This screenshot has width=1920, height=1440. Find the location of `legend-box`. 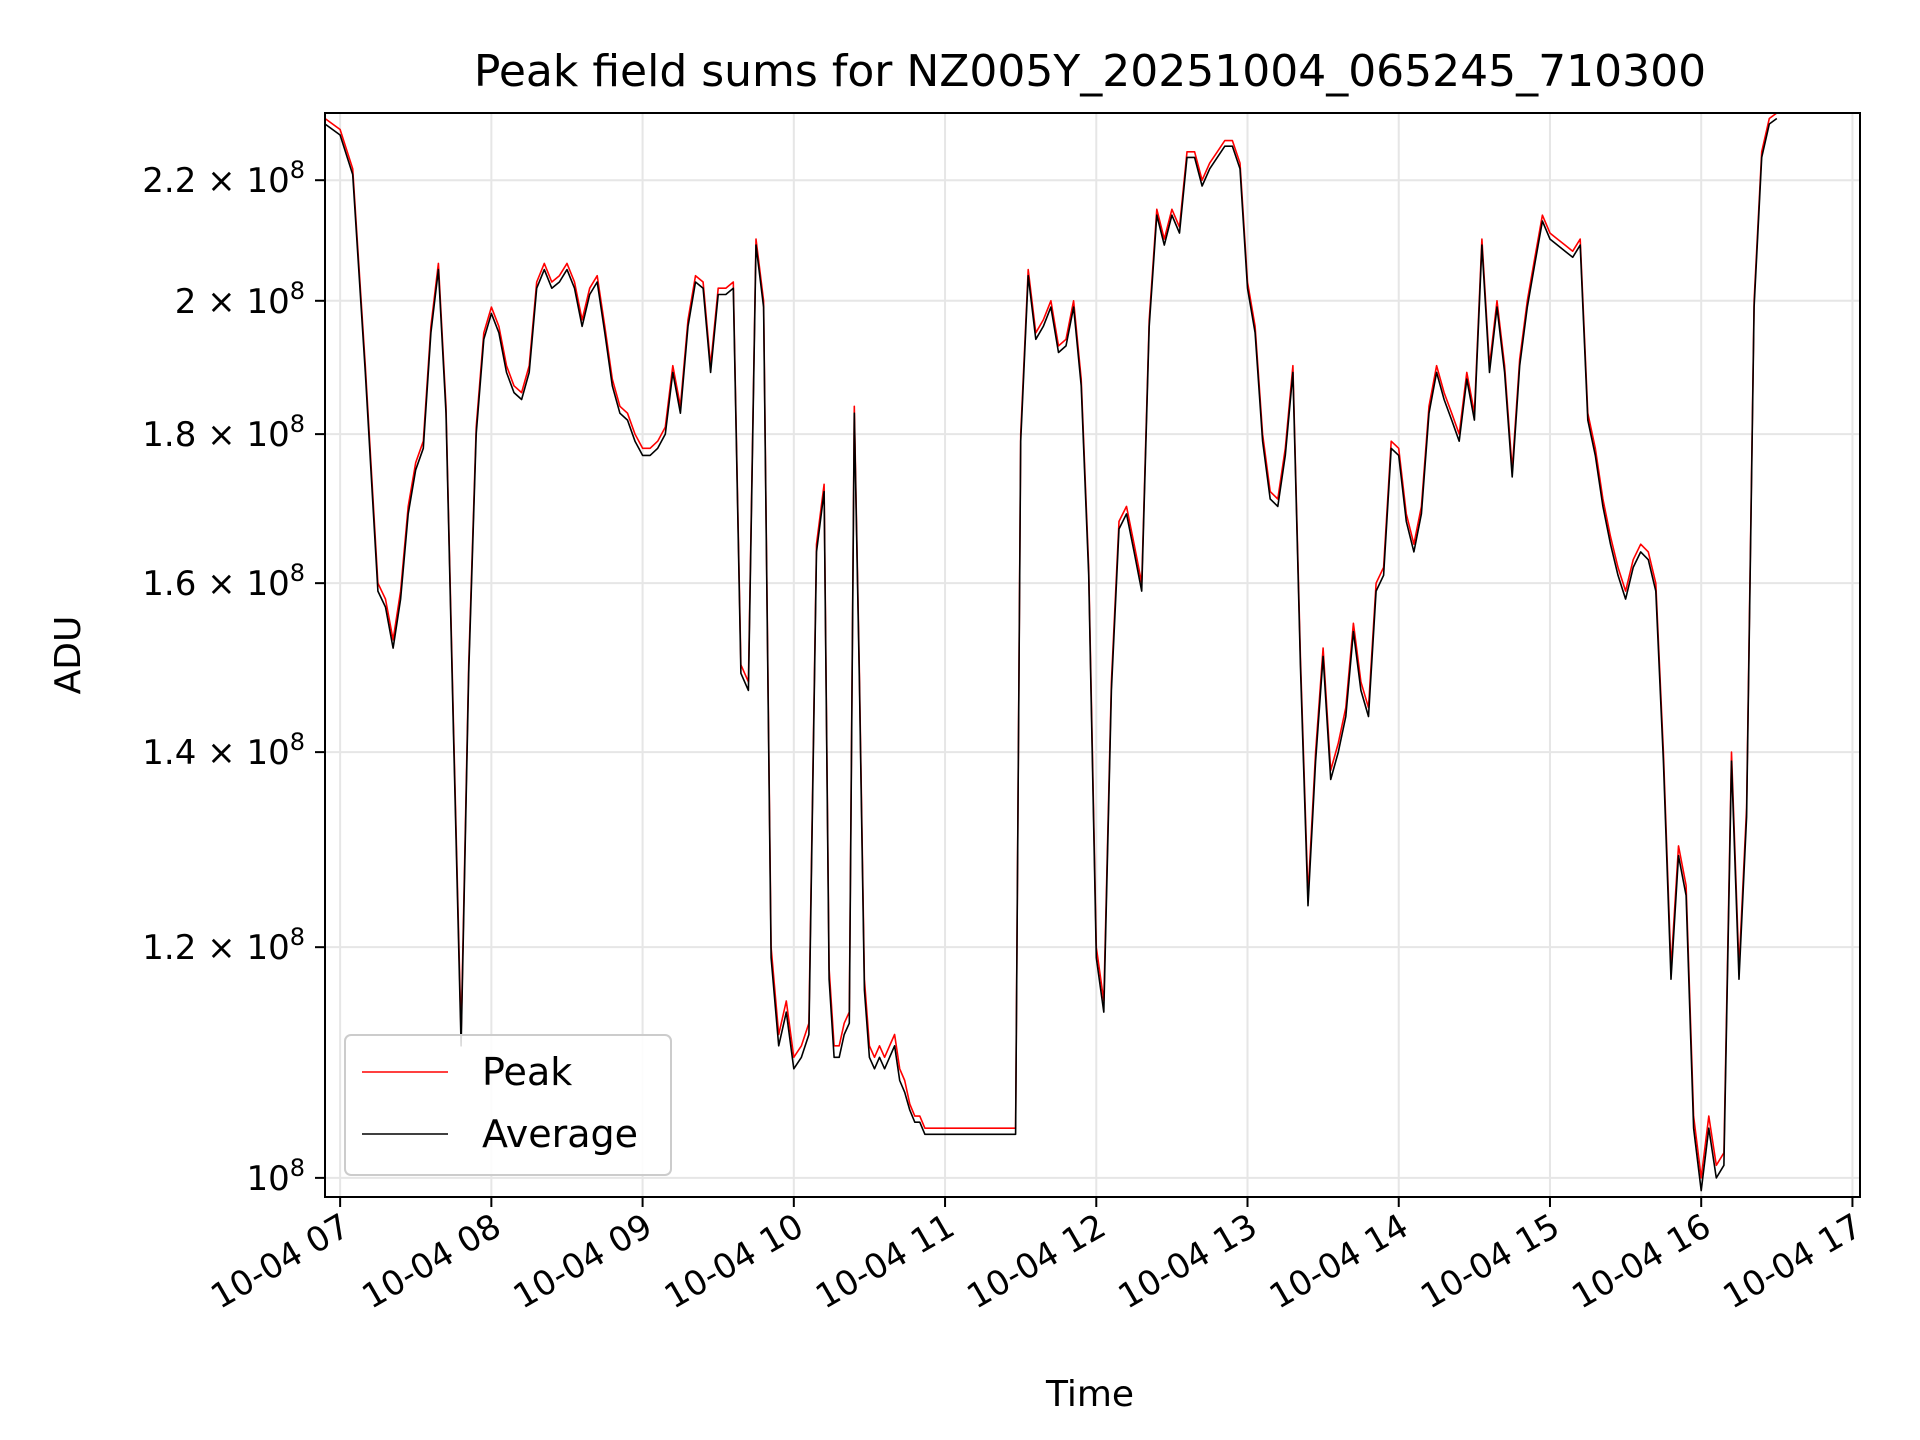

legend-box is located at coordinates (508, 1105).